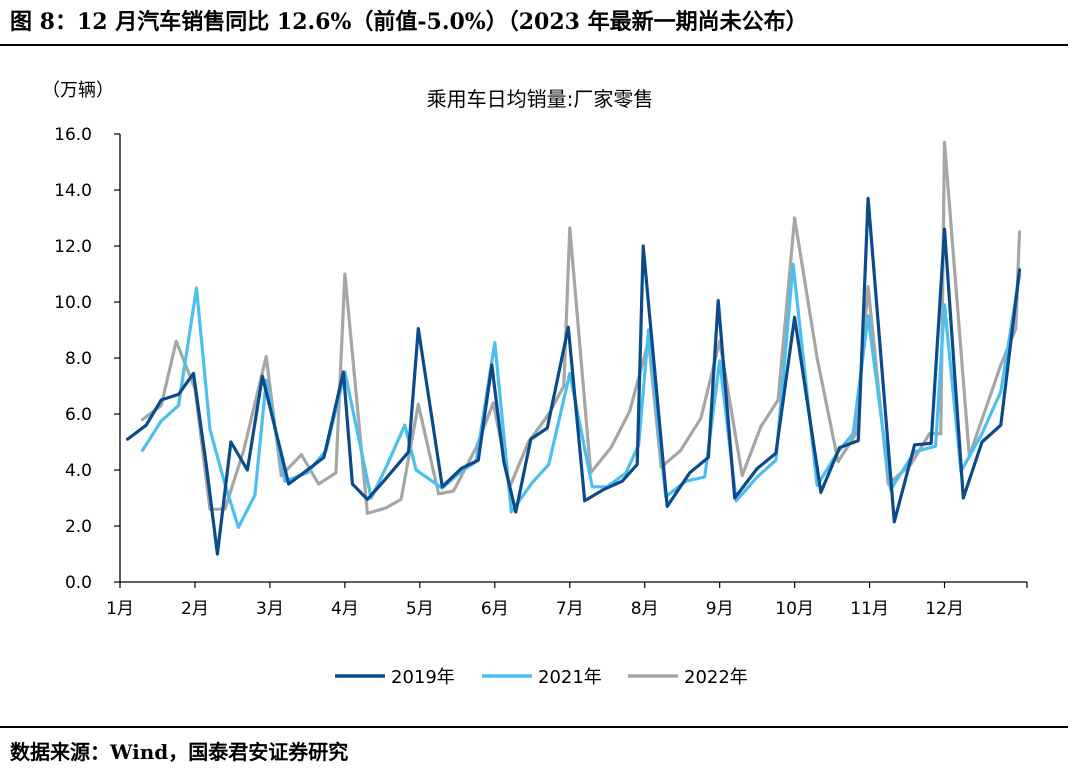 This screenshot has height=772, width=1080. I want to click on legend-label-2019: 2019年, so click(423, 677).